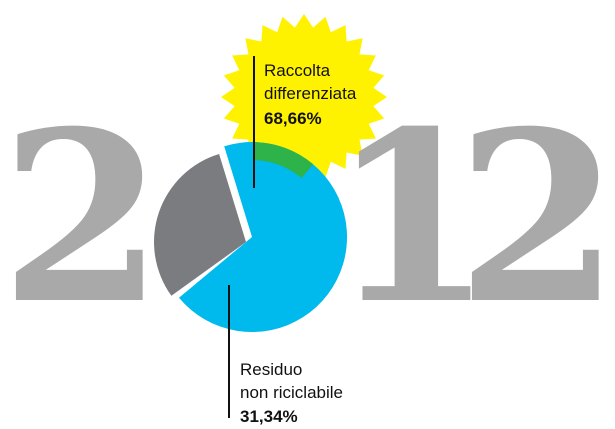  I want to click on label-residuo-line2: non riciclabile, so click(291, 392).